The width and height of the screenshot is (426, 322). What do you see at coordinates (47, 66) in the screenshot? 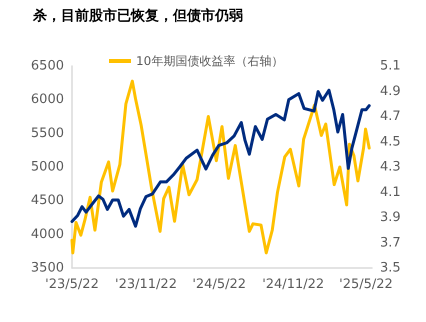
I see `y-tick-label: 6500` at bounding box center [47, 66].